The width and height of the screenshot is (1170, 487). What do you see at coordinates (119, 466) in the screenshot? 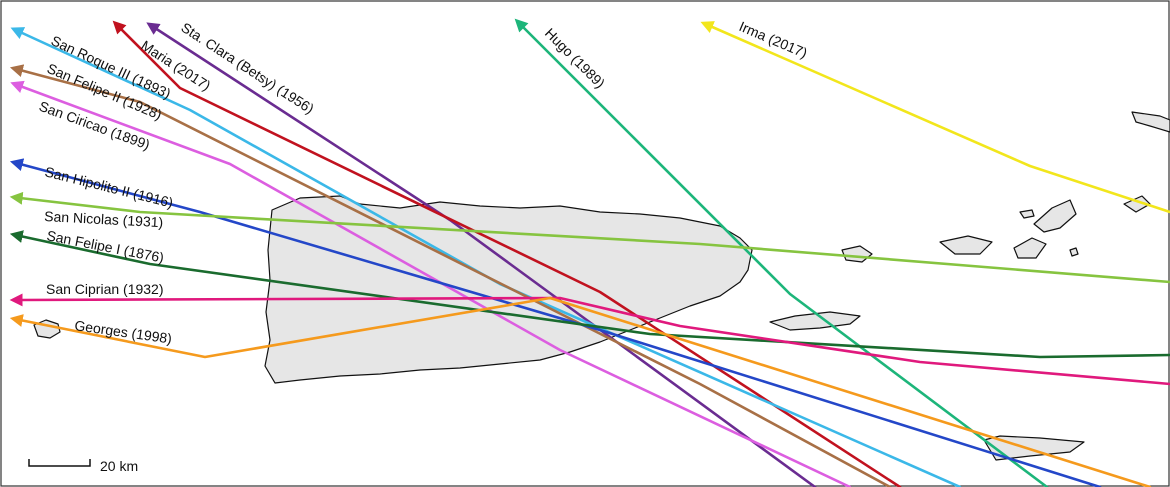
I see `scale-bar-label: 20 km` at bounding box center [119, 466].